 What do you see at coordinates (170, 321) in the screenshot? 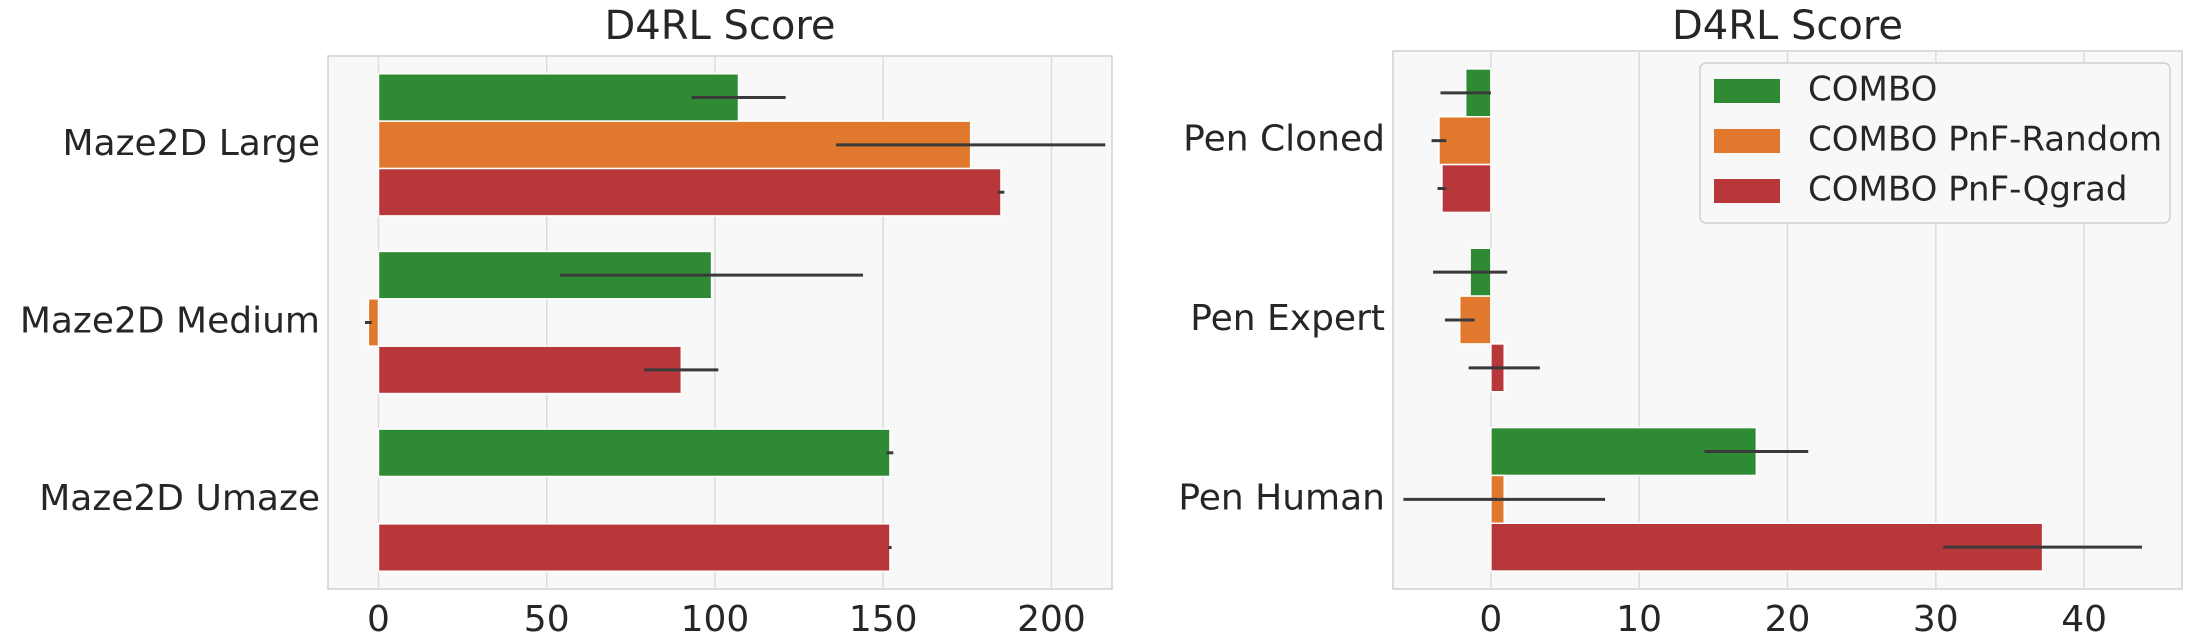
I see `y-tick-label: Maze2D Medium` at bounding box center [170, 321].